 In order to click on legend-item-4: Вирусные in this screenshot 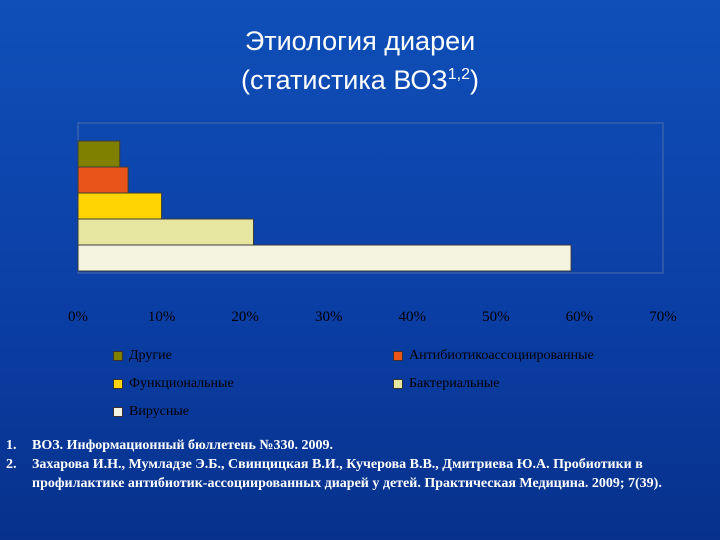, I will do `click(151, 412)`.